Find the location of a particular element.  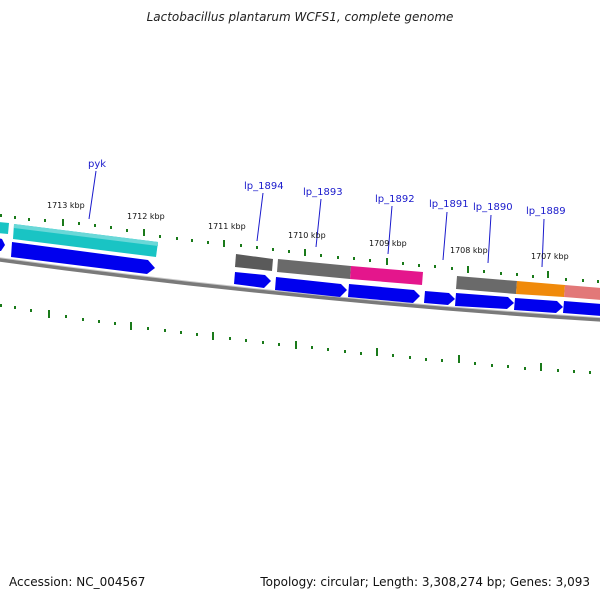

accession-label: Accession: NC_004567 is located at coordinates (77, 582).